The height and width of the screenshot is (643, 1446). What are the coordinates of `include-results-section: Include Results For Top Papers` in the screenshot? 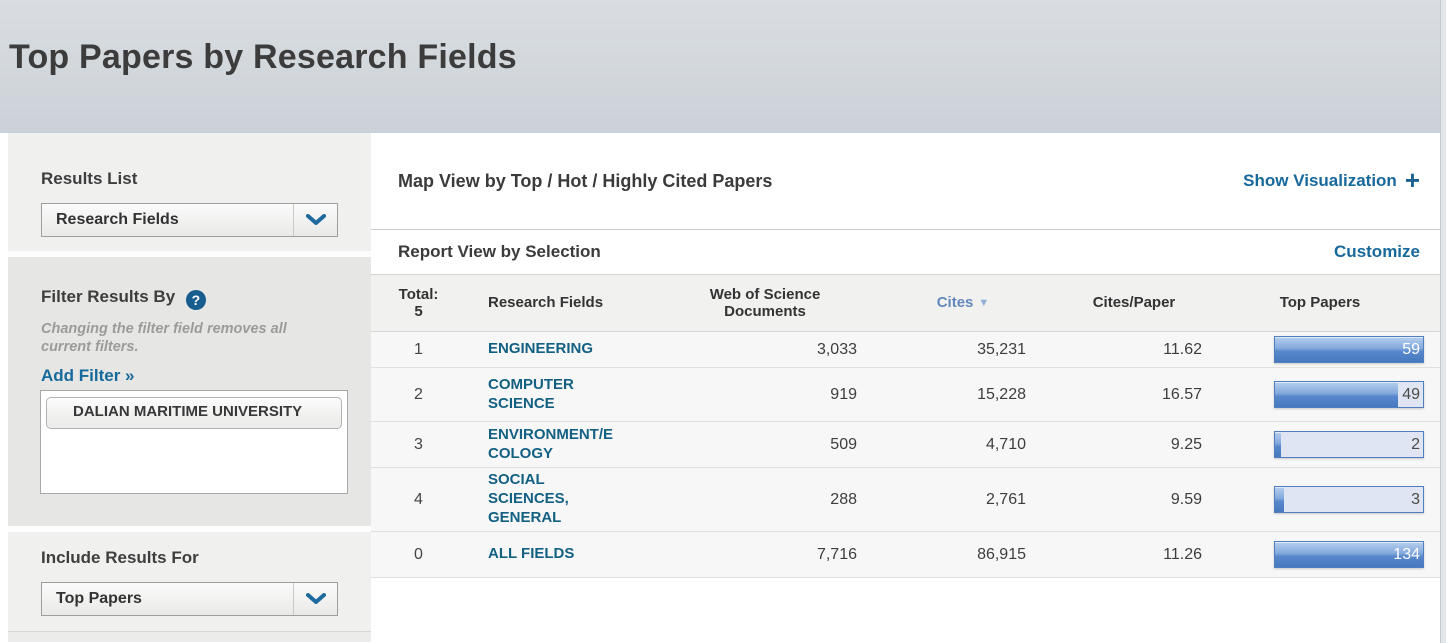 It's located at (189, 581).